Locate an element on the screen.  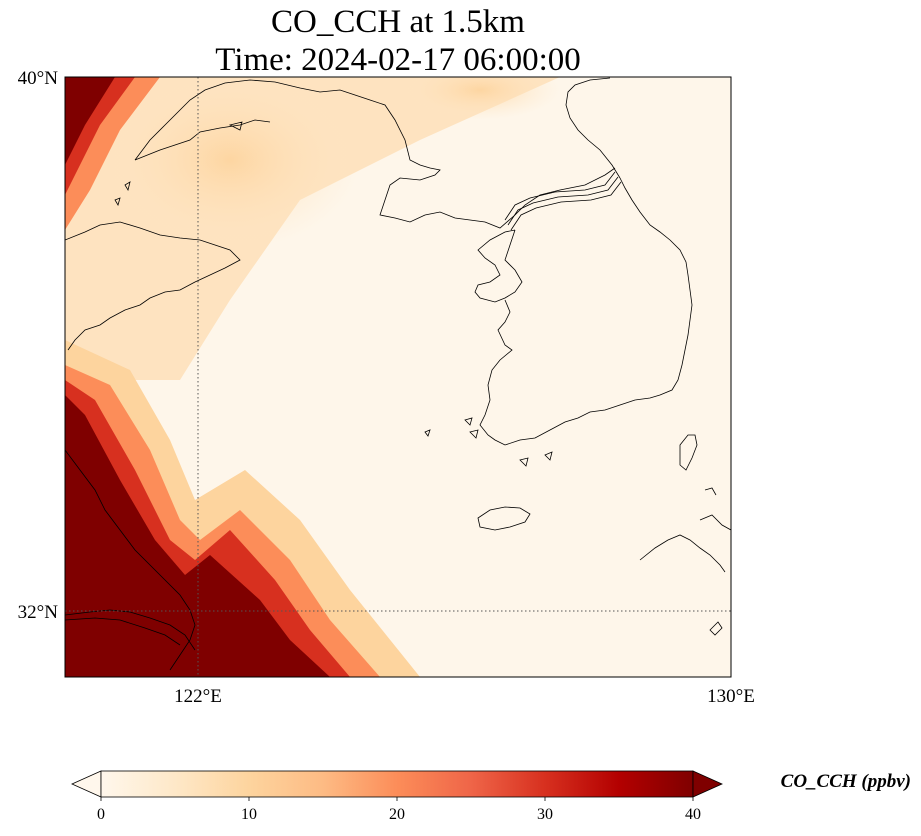
colorbar-tick-label: 20 is located at coordinates (397, 814).